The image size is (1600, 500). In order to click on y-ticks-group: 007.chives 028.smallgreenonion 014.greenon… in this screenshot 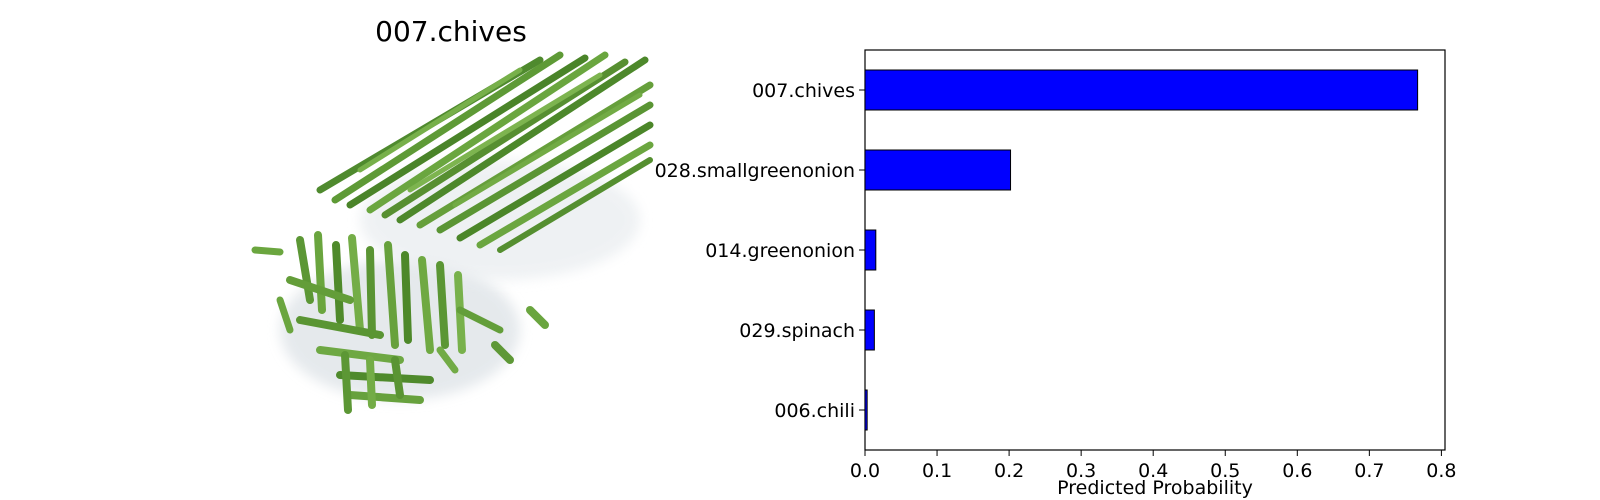, I will do `click(760, 251)`.